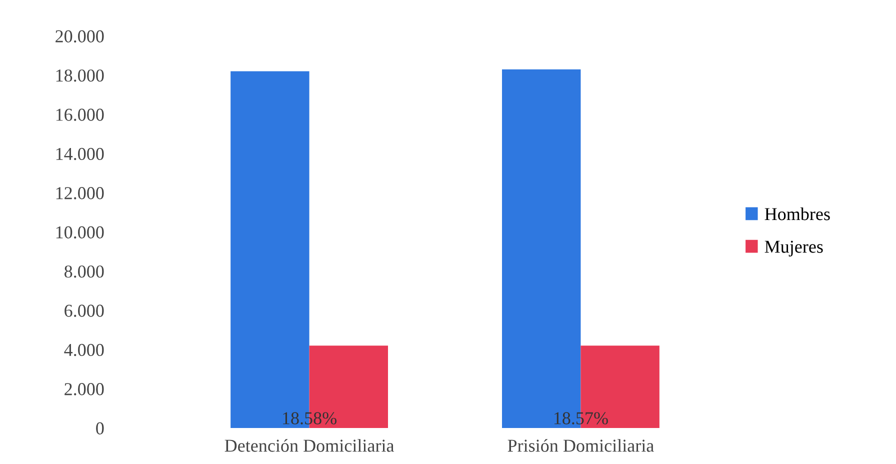  I want to click on y-tick-label: 10.000, so click(80, 232).